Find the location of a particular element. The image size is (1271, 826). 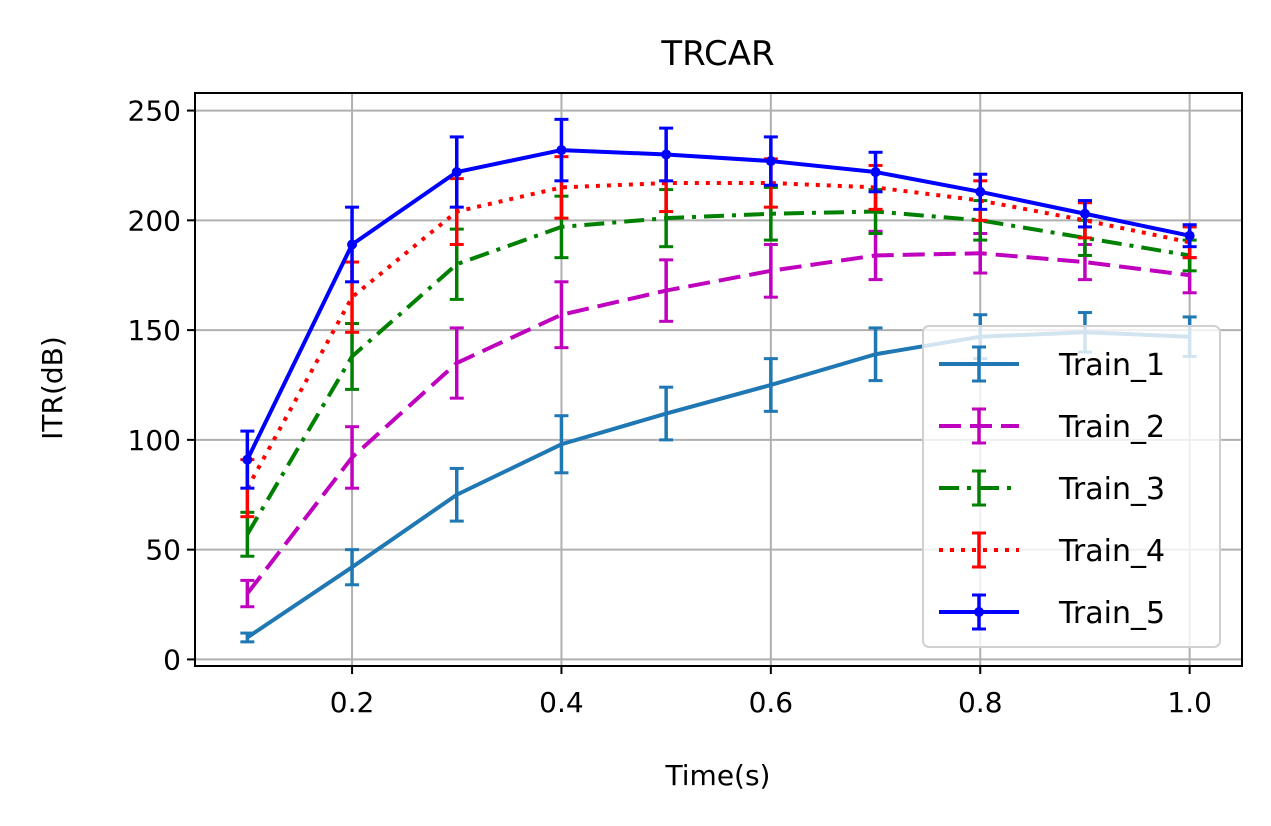

legend: Train_1 Train_2 Train_3 Train_4 Train_5 is located at coordinates (1071, 486).